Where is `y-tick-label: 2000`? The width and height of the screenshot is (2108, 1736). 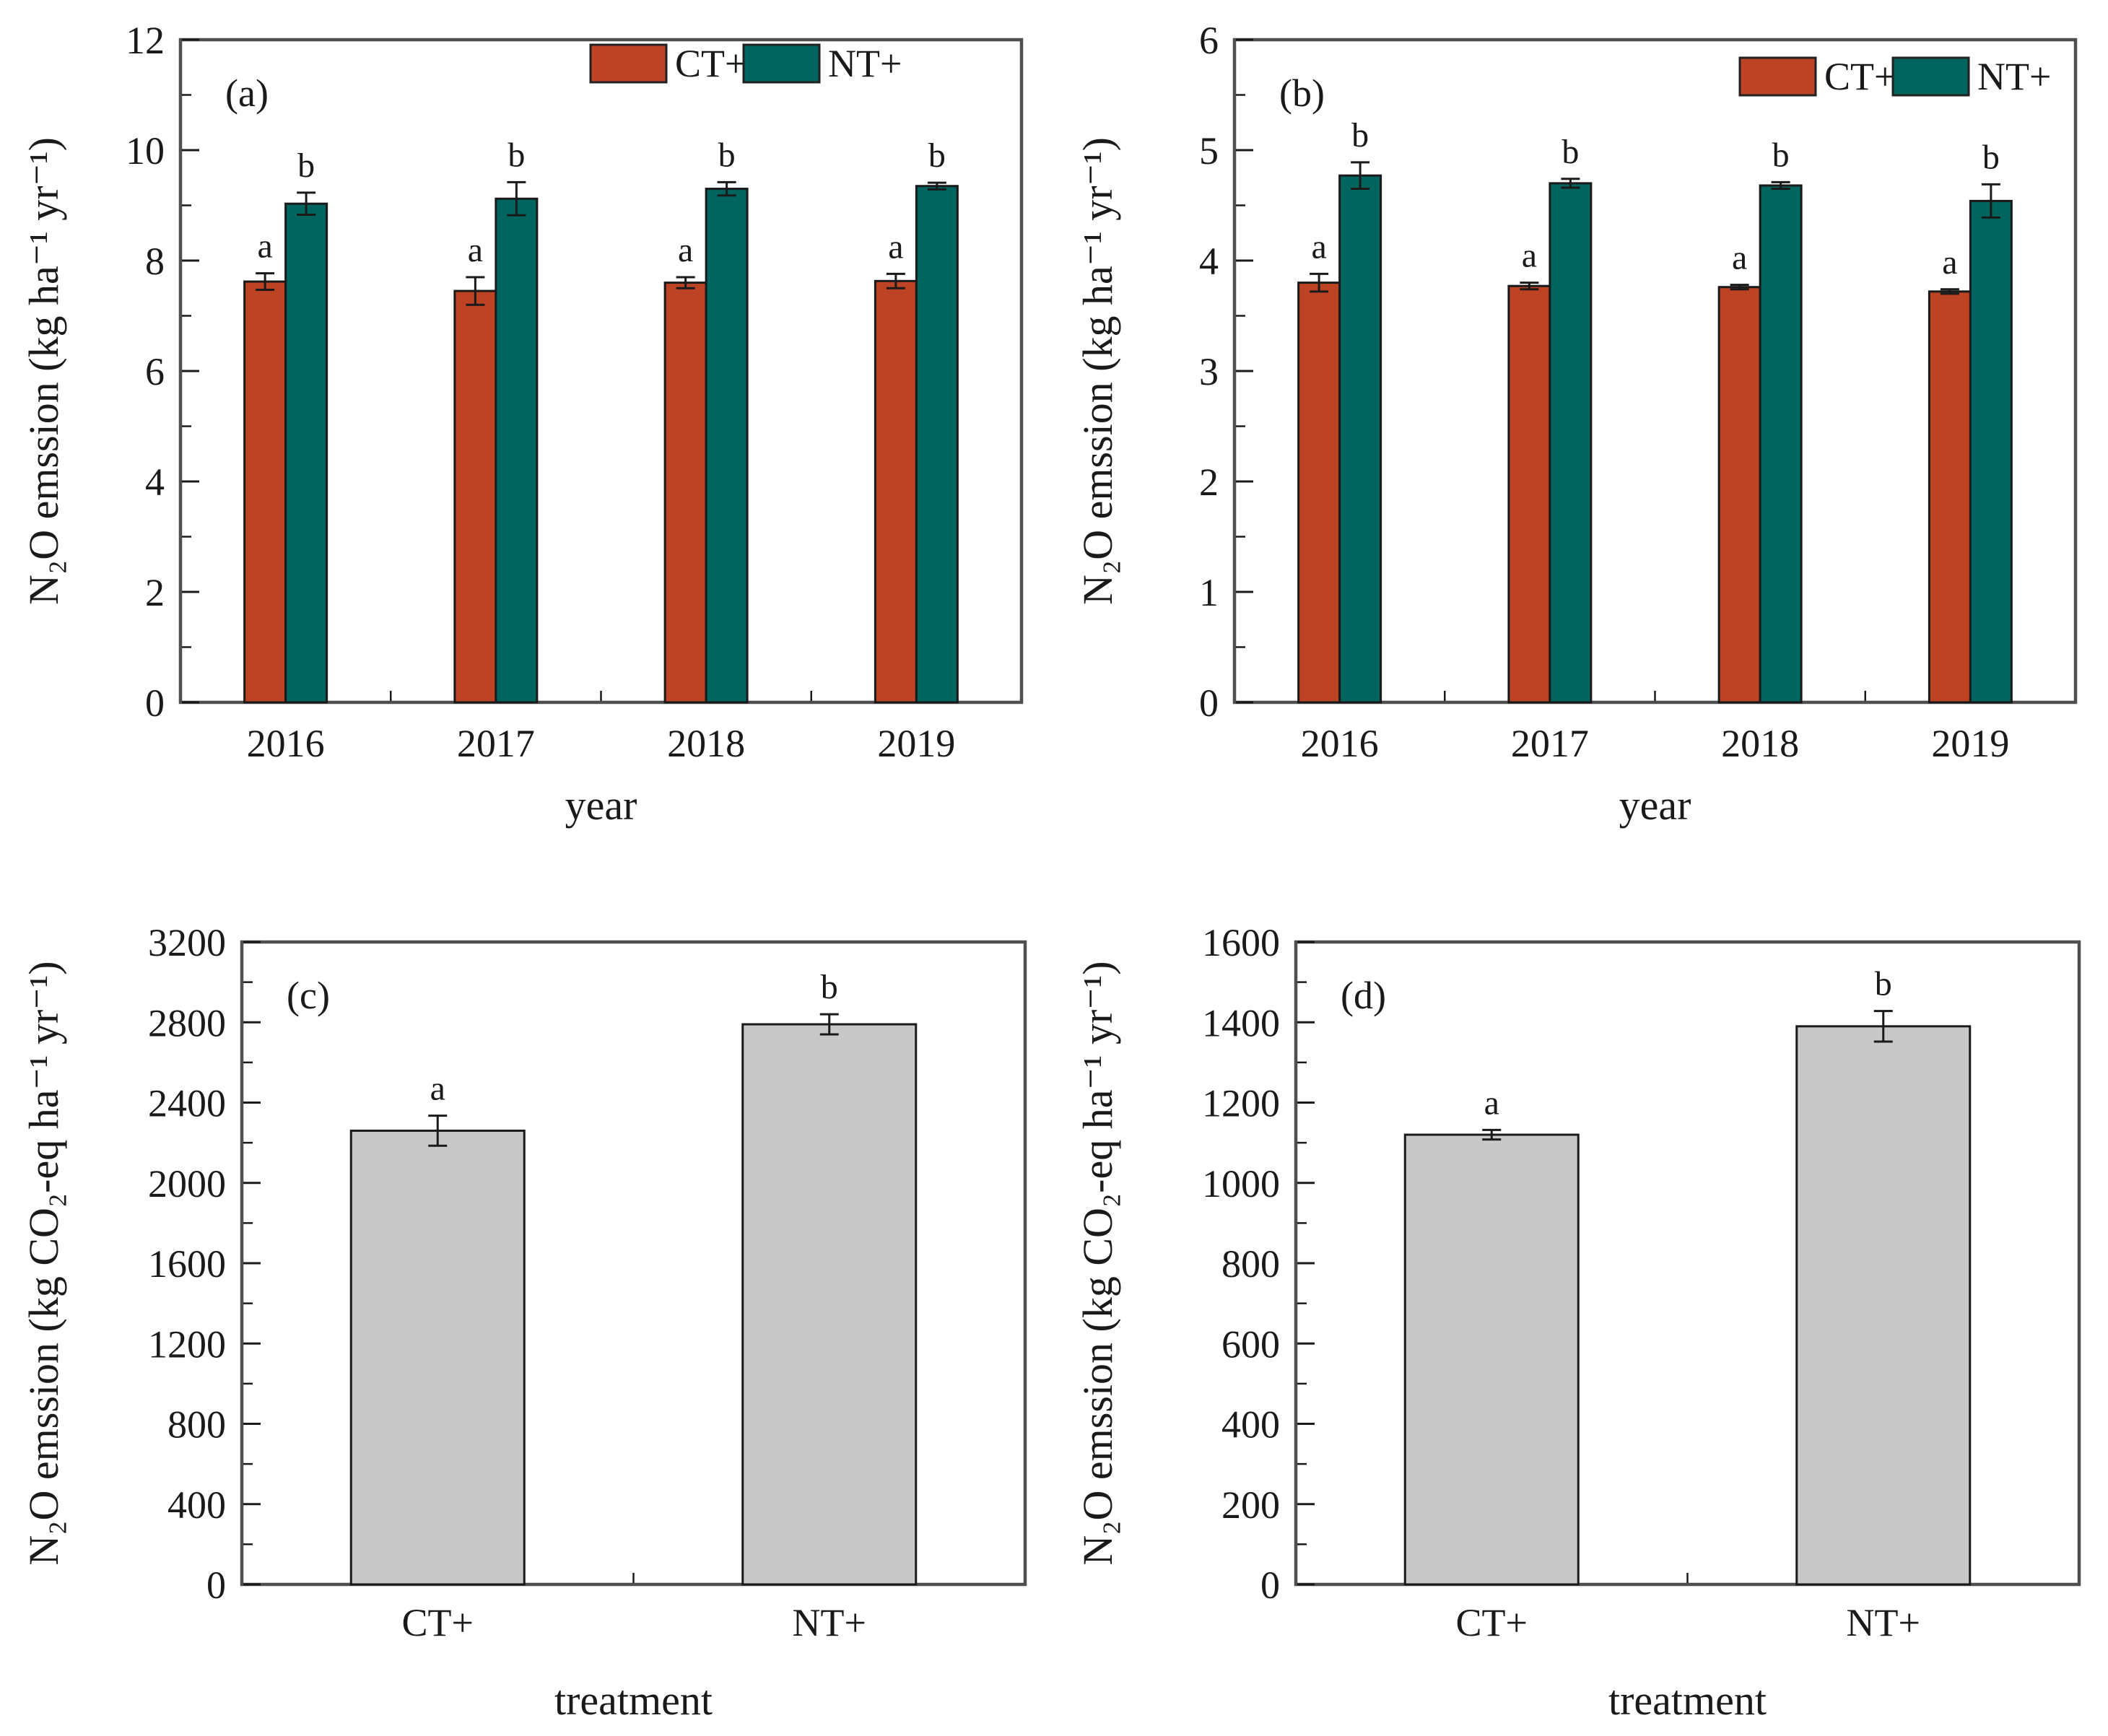
y-tick-label: 2000 is located at coordinates (187, 1183).